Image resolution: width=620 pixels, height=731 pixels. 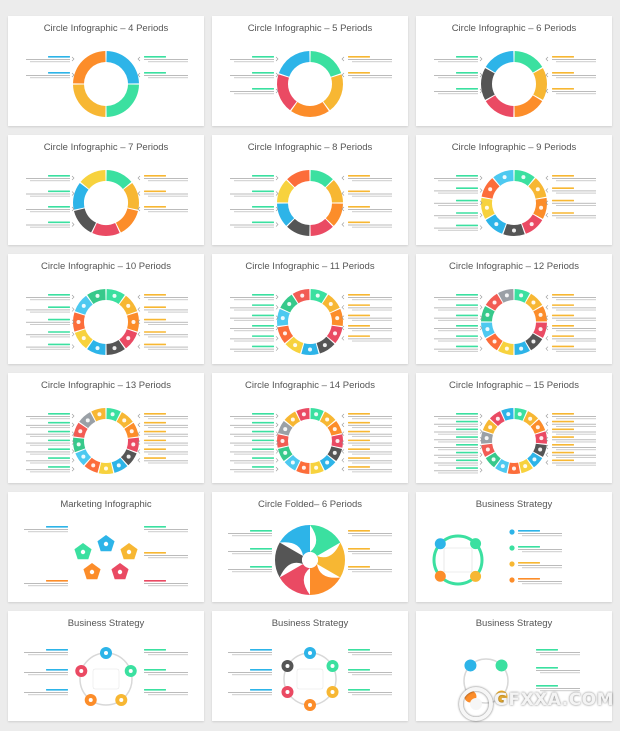 I want to click on slide-thumbnail: Circle Infographic – 5 Periods, so click(x=310, y=71).